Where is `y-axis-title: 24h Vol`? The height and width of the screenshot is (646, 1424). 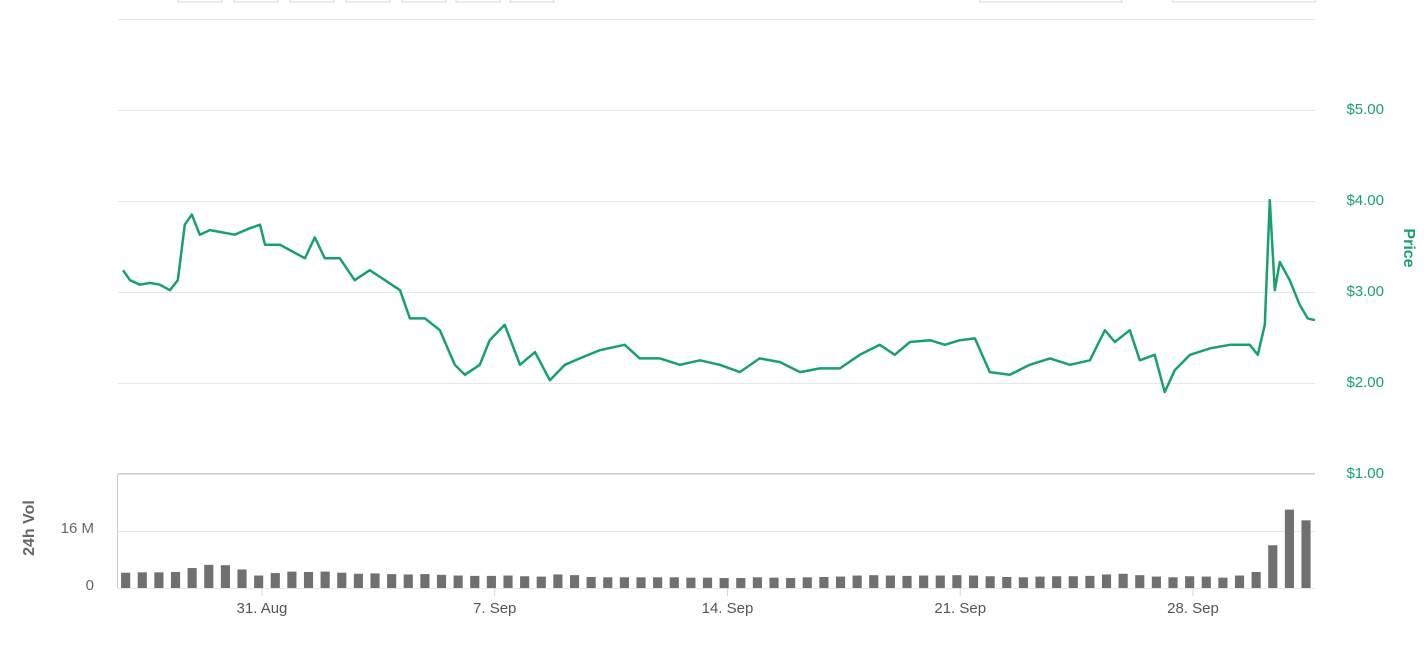
y-axis-title: 24h Vol is located at coordinates (29, 528).